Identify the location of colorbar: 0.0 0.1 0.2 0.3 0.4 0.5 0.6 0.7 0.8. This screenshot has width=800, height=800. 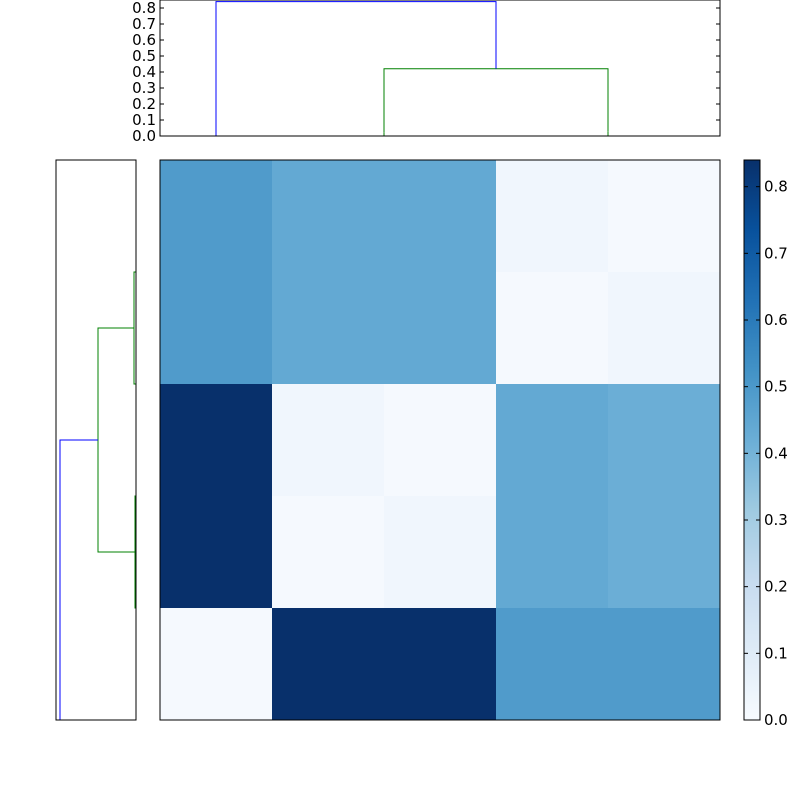
(765, 444).